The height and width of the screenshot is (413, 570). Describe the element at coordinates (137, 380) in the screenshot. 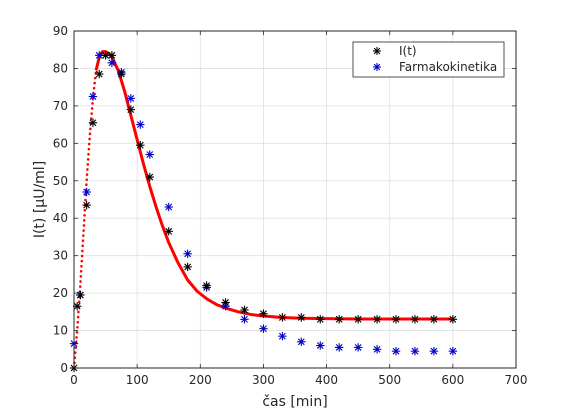

I see `x-tick-label: 100` at that location.